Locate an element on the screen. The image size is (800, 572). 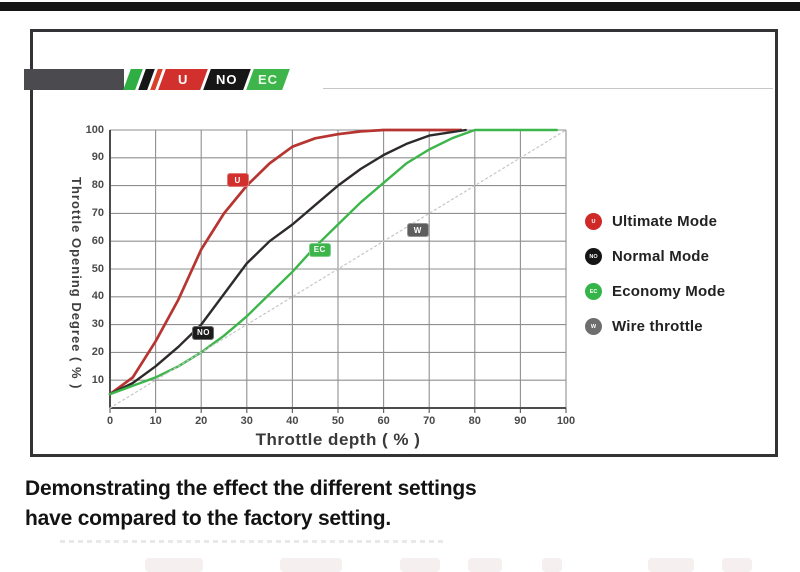
legend-dot-icon: U is located at coordinates (593, 221).